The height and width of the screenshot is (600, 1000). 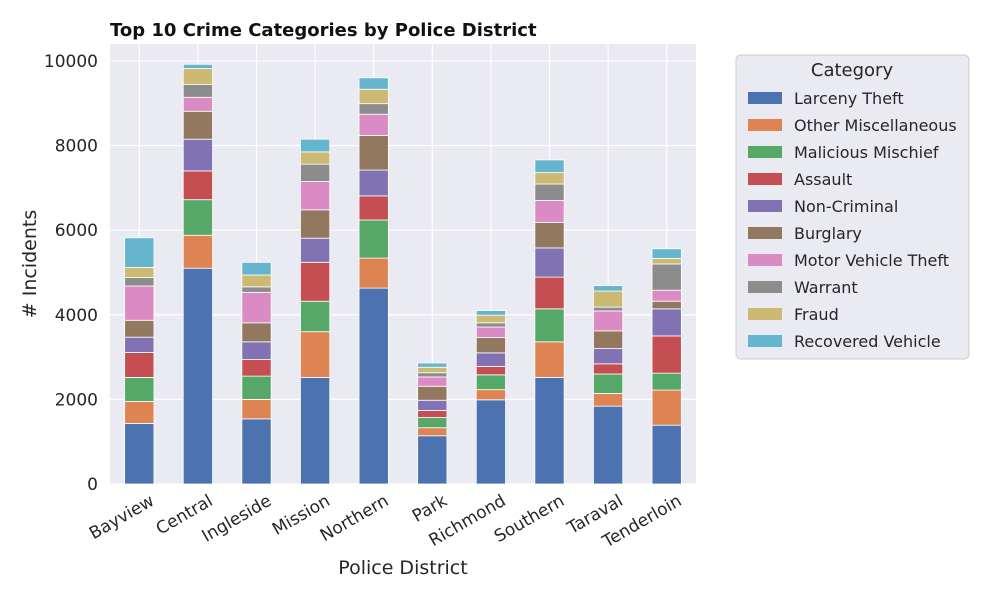 I want to click on legend-entry: Other Miscellaneous, so click(x=875, y=125).